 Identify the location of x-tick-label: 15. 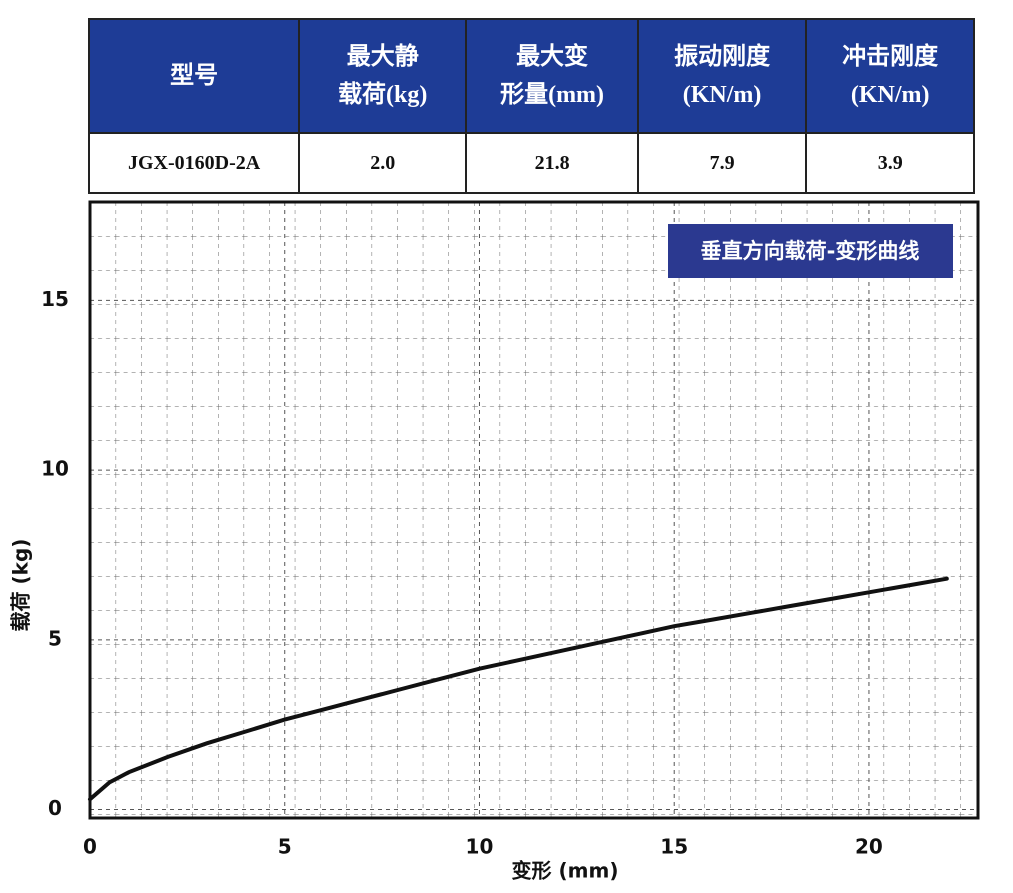
(674, 847).